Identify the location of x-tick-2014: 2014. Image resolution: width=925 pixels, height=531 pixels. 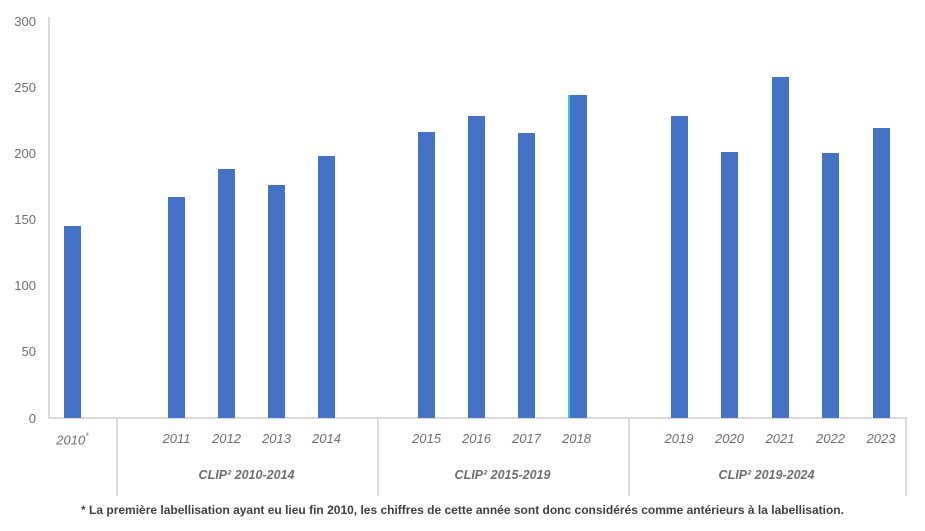
(326, 438).